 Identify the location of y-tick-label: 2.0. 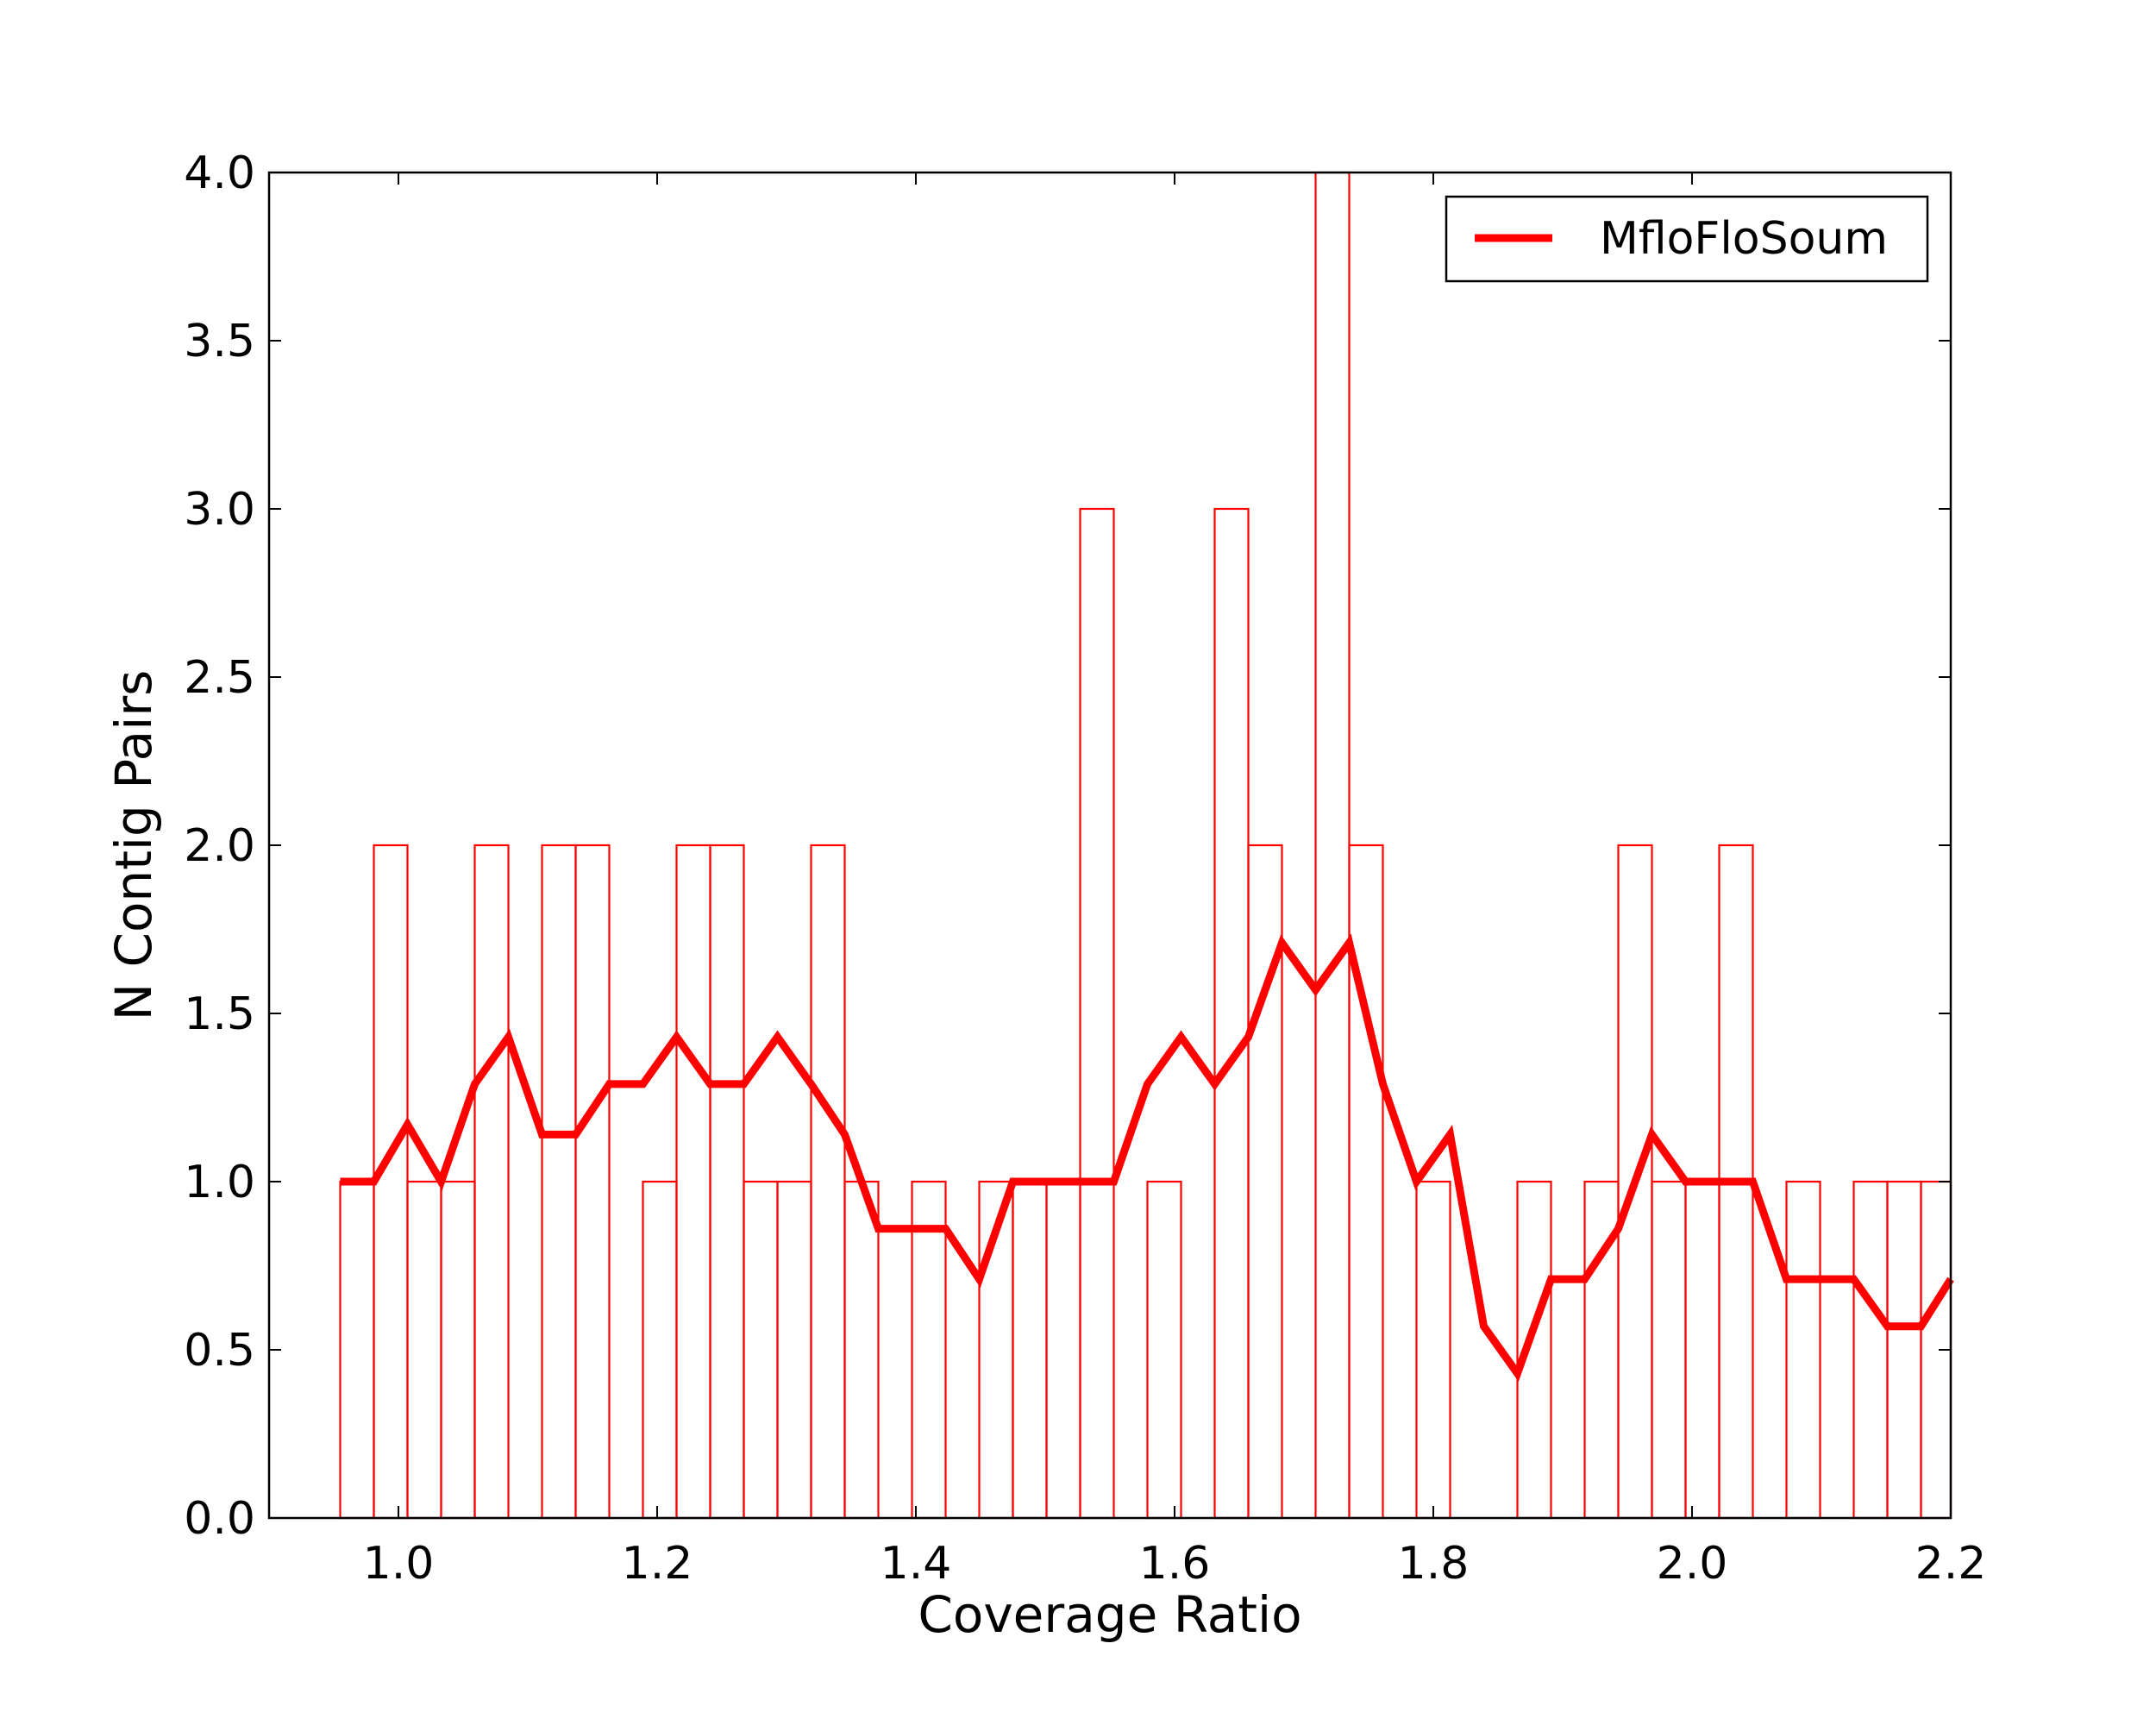
(219, 846).